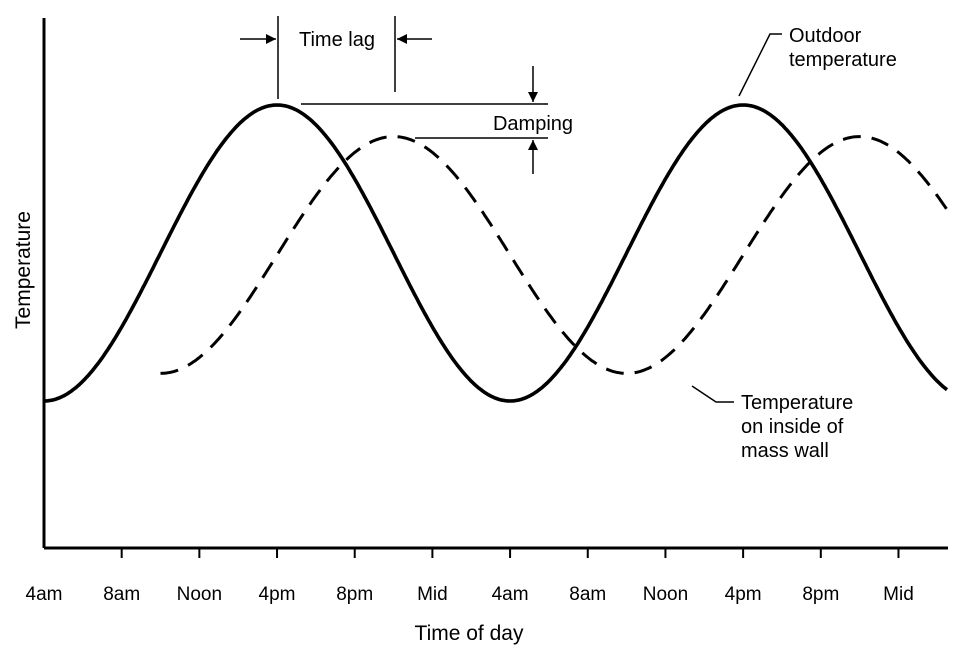  What do you see at coordinates (23, 270) in the screenshot?
I see `y-axis-title: Temperature` at bounding box center [23, 270].